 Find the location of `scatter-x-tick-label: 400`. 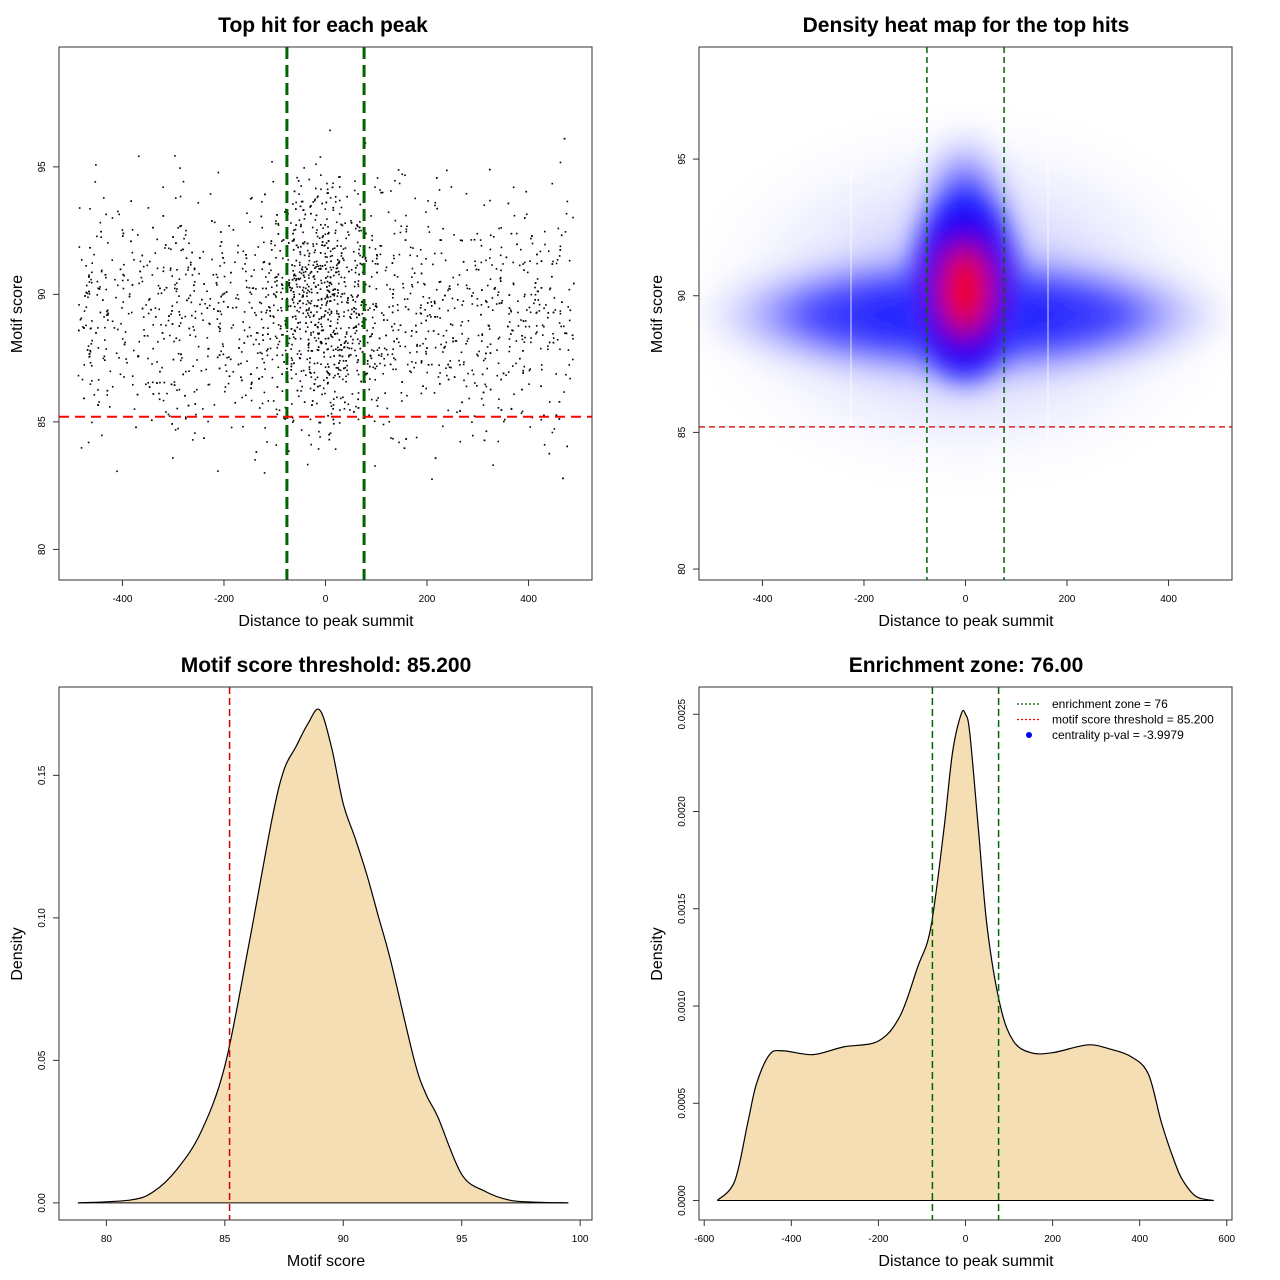

scatter-x-tick-label: 400 is located at coordinates (528, 599).